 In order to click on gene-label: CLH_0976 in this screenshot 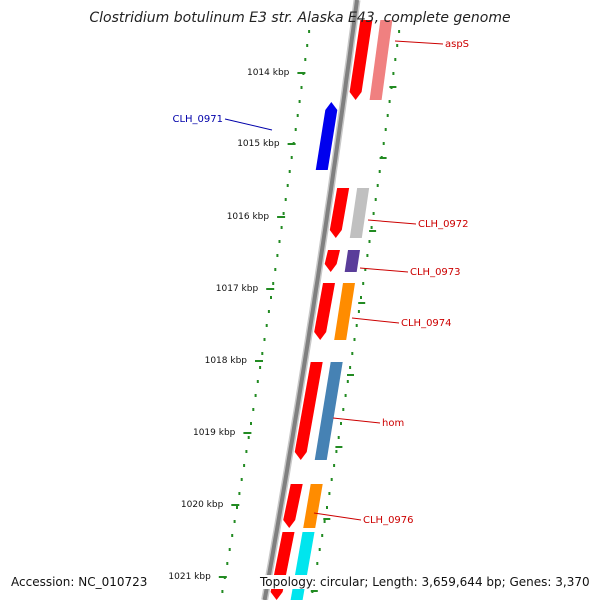, I will do `click(388, 520)`.